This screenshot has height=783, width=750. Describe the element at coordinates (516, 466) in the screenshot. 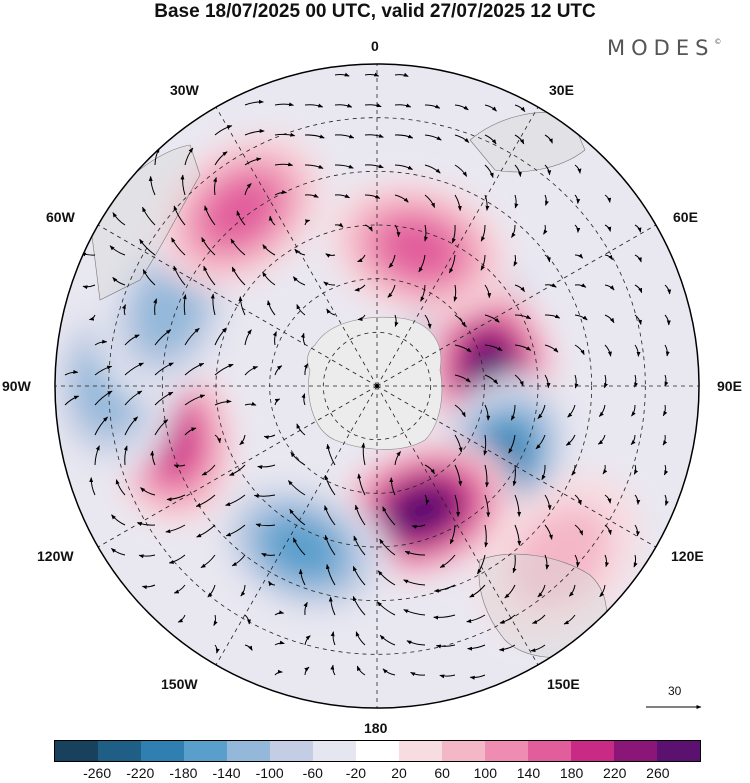

I see `meridian` at that location.